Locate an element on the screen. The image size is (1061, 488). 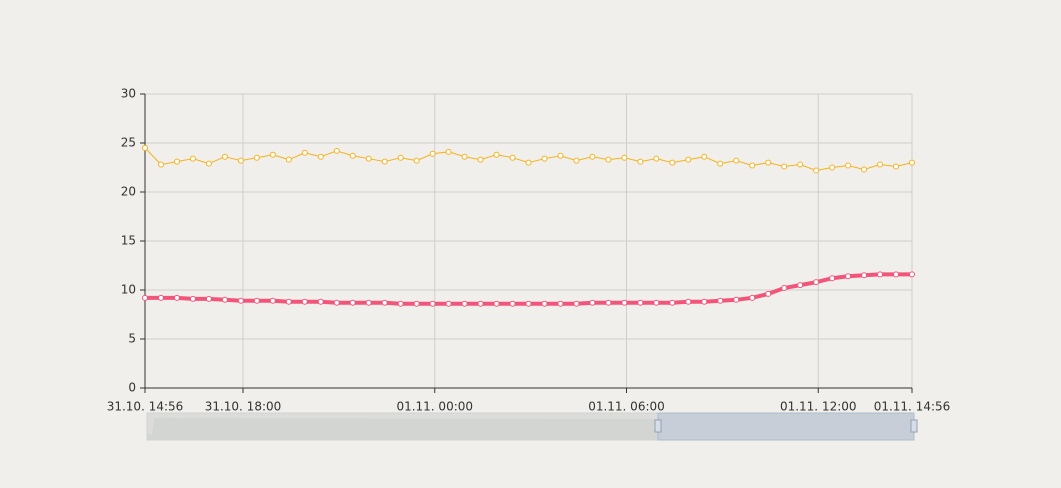
x-tick-label: 01.11. 14:56 is located at coordinates (912, 407).